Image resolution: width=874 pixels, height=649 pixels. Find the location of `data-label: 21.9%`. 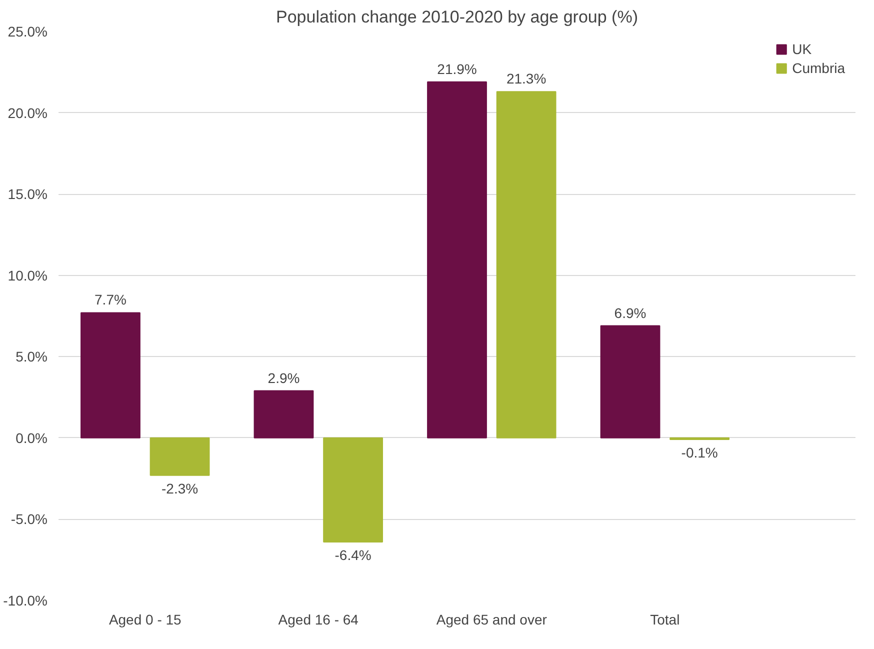

data-label: 21.9% is located at coordinates (457, 68).